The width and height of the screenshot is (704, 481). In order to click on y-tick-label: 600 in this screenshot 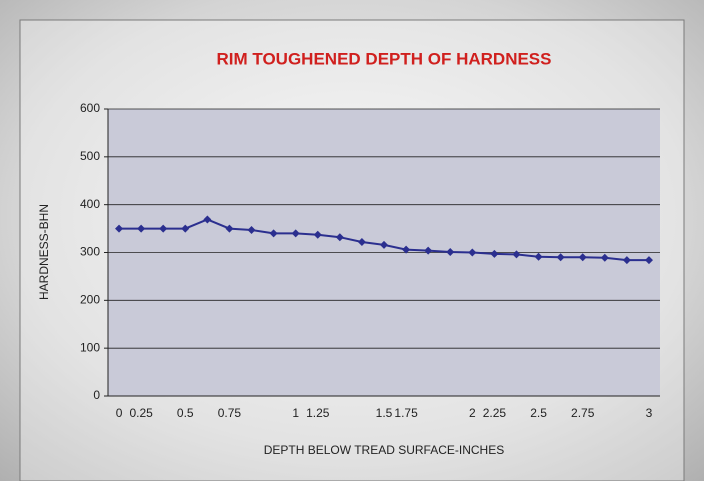, I will do `click(90, 108)`.